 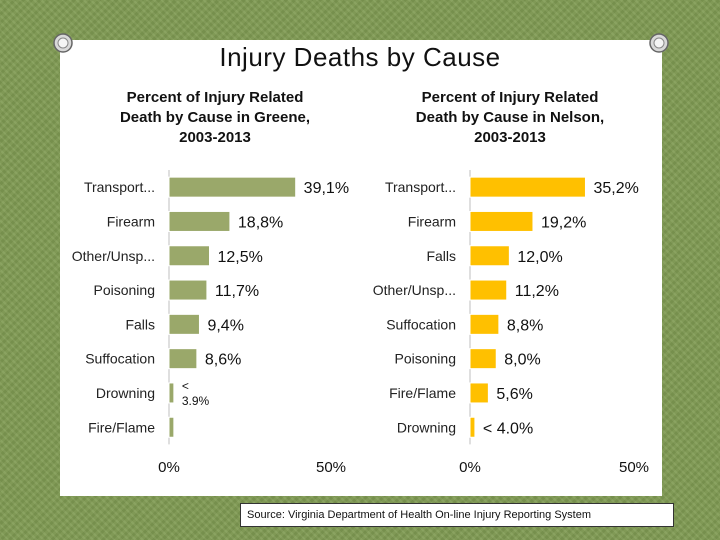 I want to click on nelson-data-label: 5,6%, so click(x=514, y=394).